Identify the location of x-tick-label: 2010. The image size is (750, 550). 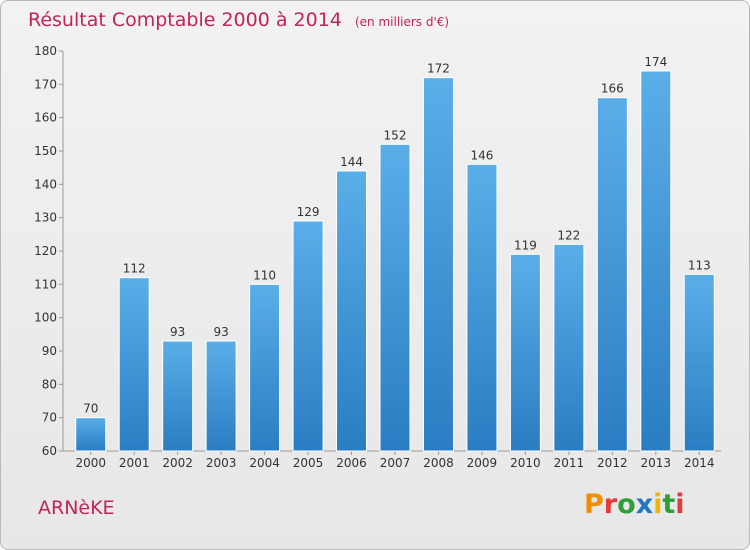
(525, 463).